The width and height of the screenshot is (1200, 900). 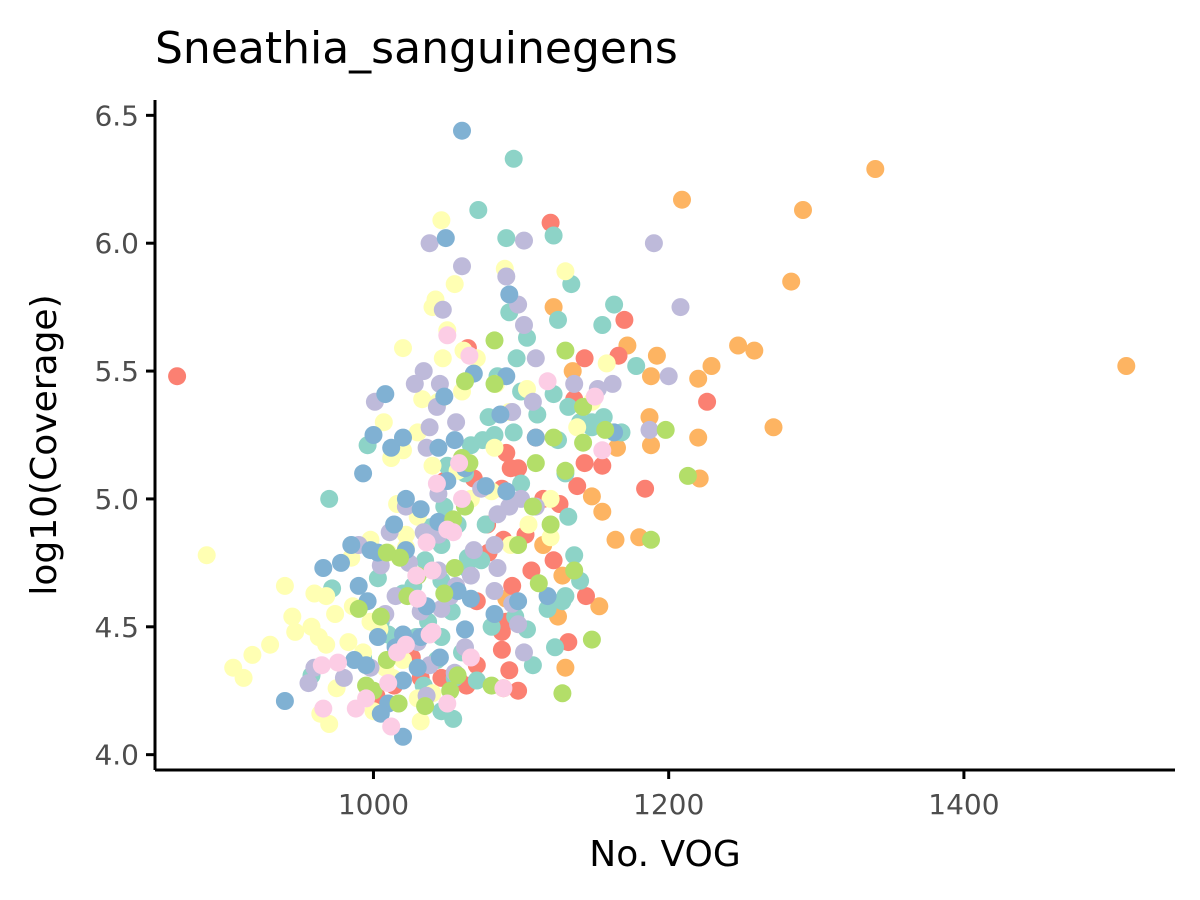 What do you see at coordinates (963, 804) in the screenshot?
I see `x-tick-label: 1400` at bounding box center [963, 804].